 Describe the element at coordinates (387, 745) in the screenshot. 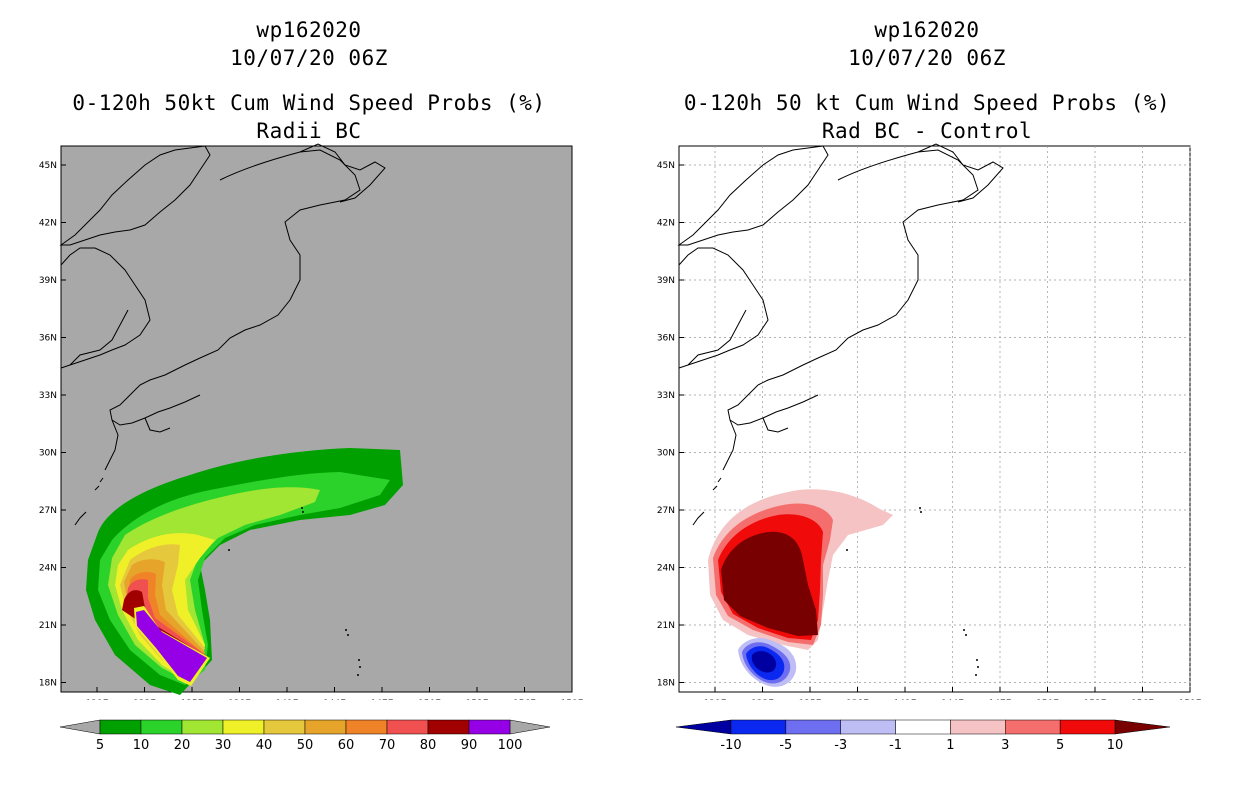

I see `colorbar-label: 70` at that location.